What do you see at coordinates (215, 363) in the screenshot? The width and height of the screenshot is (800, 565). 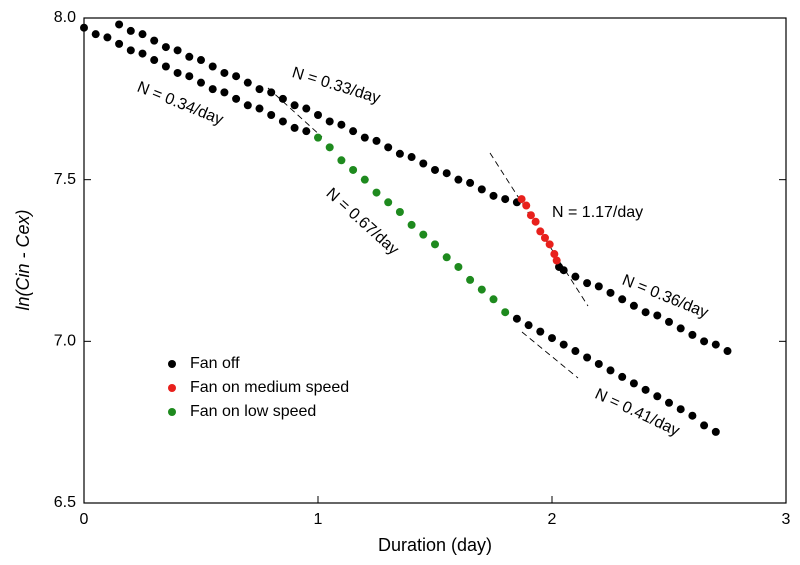 I see `legend-label: Fan off` at bounding box center [215, 363].